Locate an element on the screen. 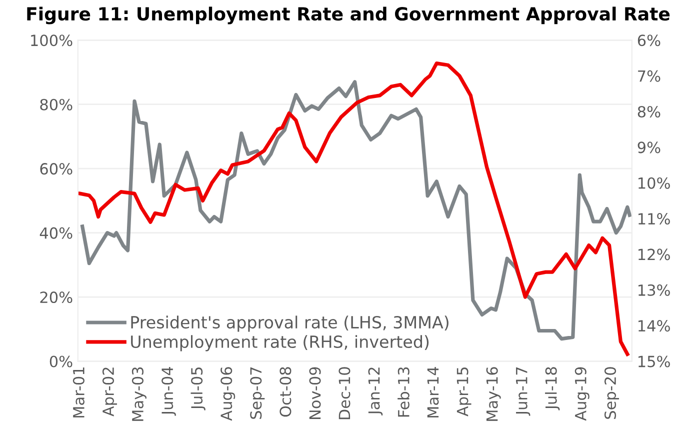 The height and width of the screenshot is (446, 696). x-tick-label: Aug-06 is located at coordinates (228, 394).